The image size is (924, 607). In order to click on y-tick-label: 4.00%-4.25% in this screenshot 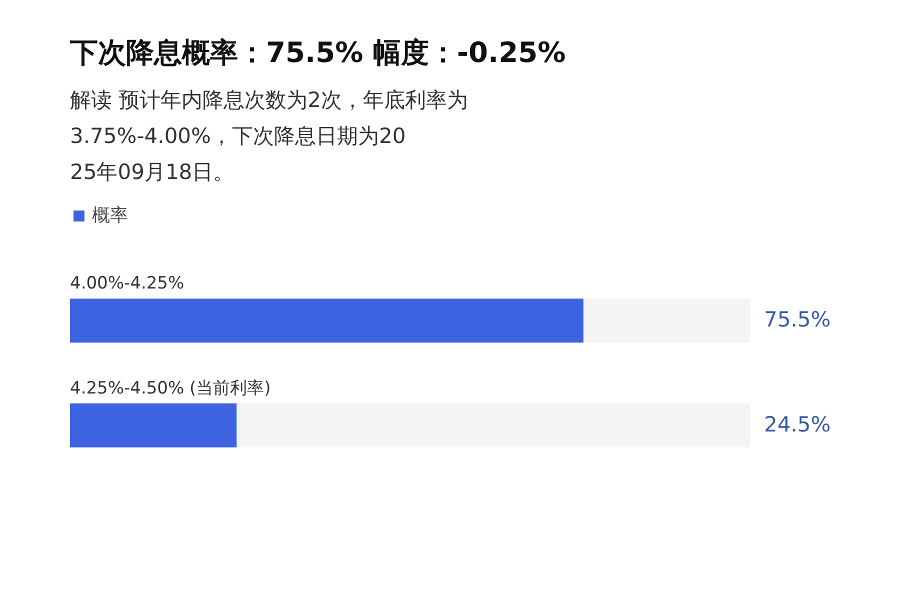, I will do `click(127, 284)`.